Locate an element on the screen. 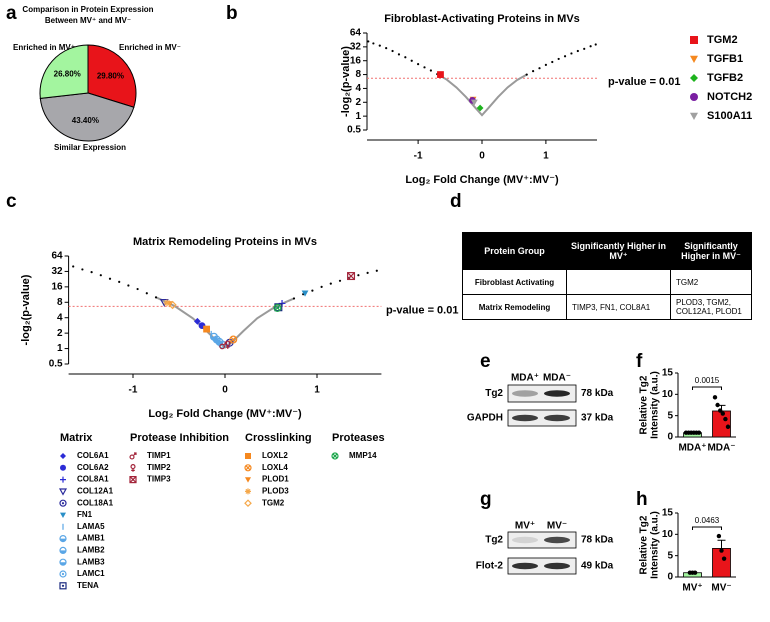  y-axis-label: Relative Tg2 is located at coordinates (644, 404).